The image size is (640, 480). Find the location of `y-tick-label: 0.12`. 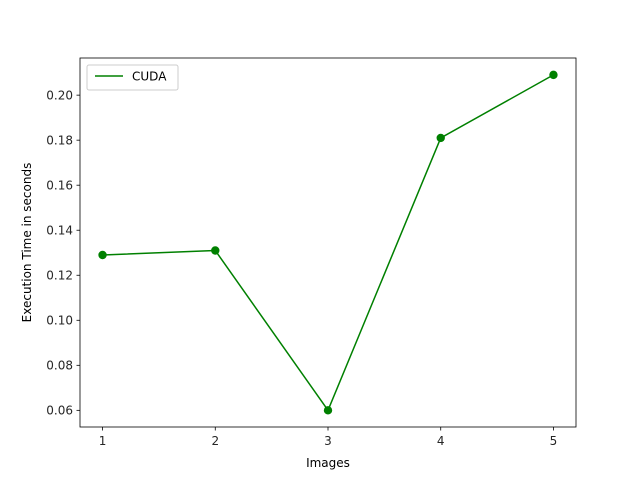

y-tick-label: 0.12 is located at coordinates (59, 275).